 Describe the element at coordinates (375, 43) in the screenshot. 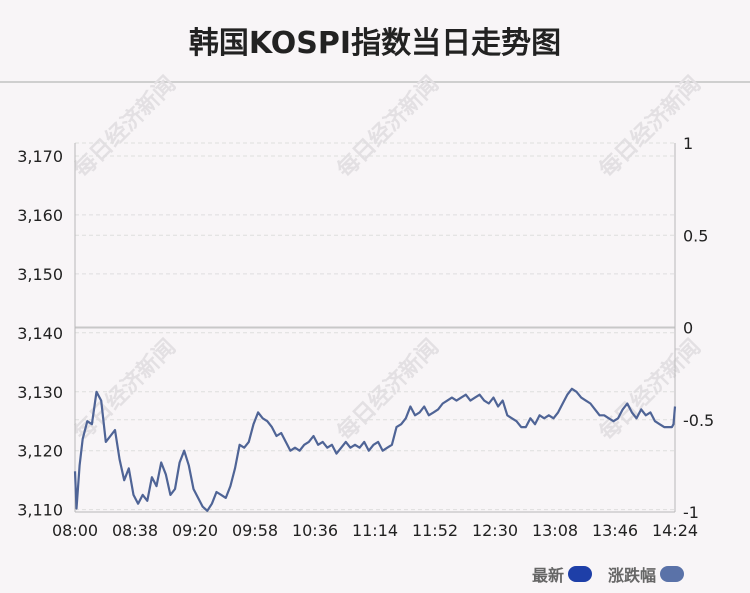

I see `chart-title: 韩国KOSPI指数当日走势图` at that location.